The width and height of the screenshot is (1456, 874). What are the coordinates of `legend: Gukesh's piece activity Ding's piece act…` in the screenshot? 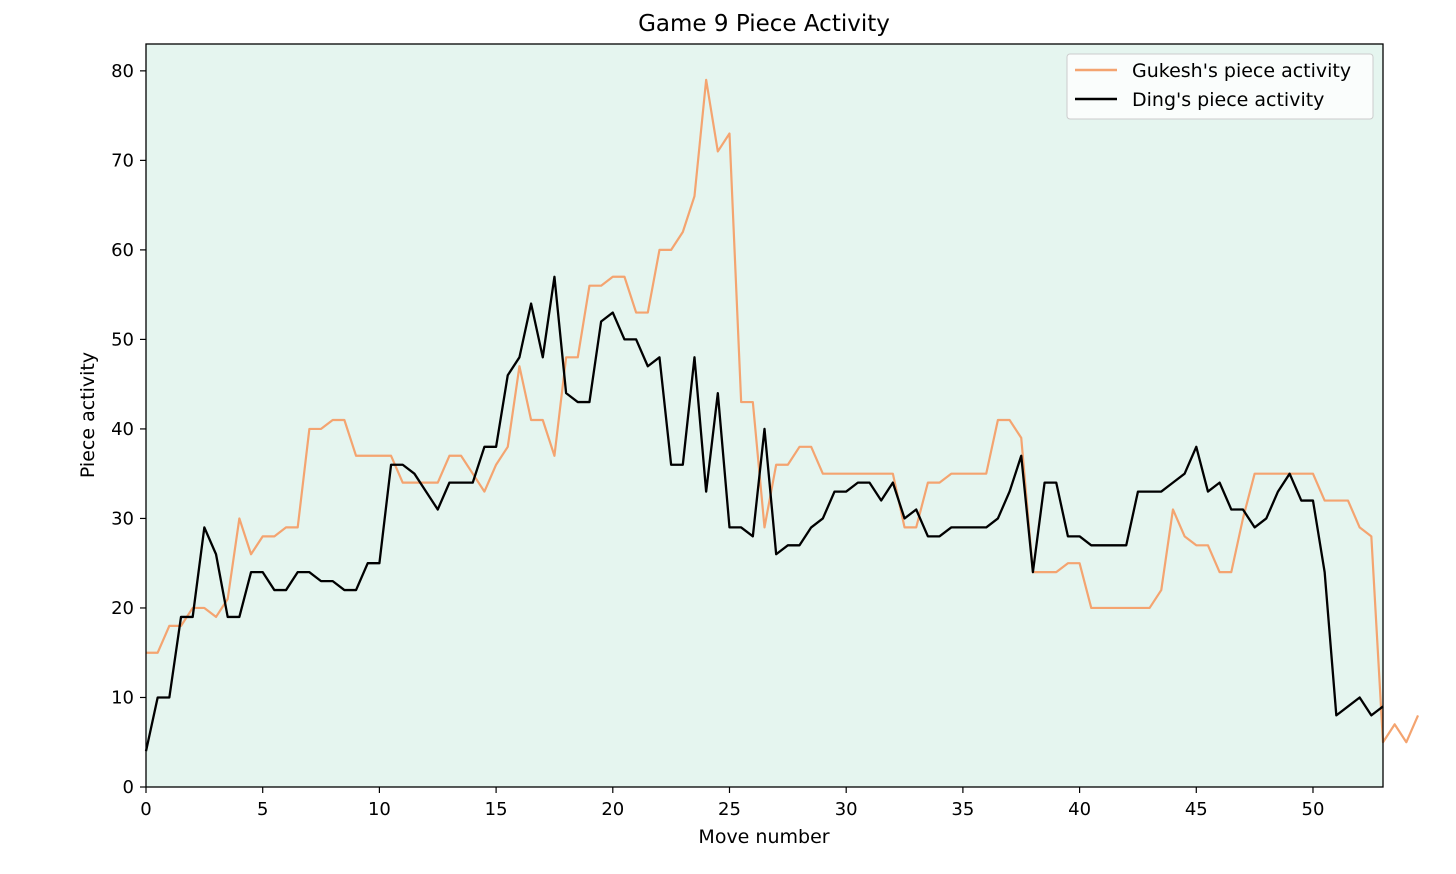 It's located at (1220, 86).